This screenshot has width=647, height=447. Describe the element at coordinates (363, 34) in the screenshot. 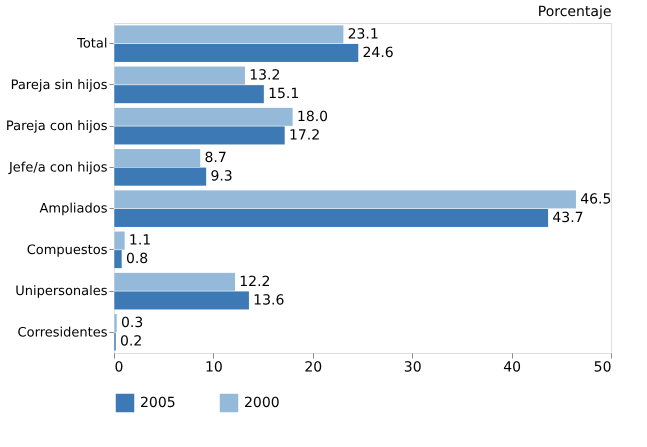

I see `data-label: 23.1` at that location.